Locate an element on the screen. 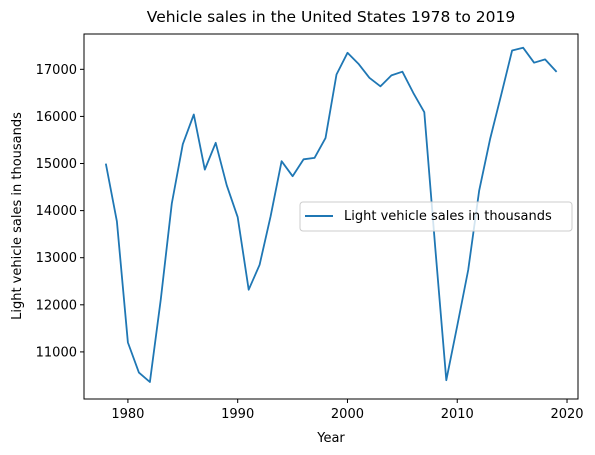  y-tick-label: 15000 is located at coordinates (56, 164).